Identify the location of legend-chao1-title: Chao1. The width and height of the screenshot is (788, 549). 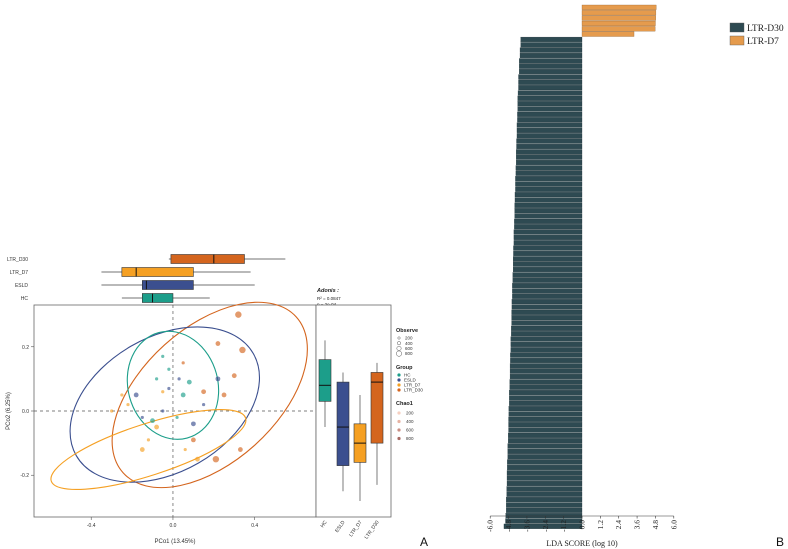
(404, 404).